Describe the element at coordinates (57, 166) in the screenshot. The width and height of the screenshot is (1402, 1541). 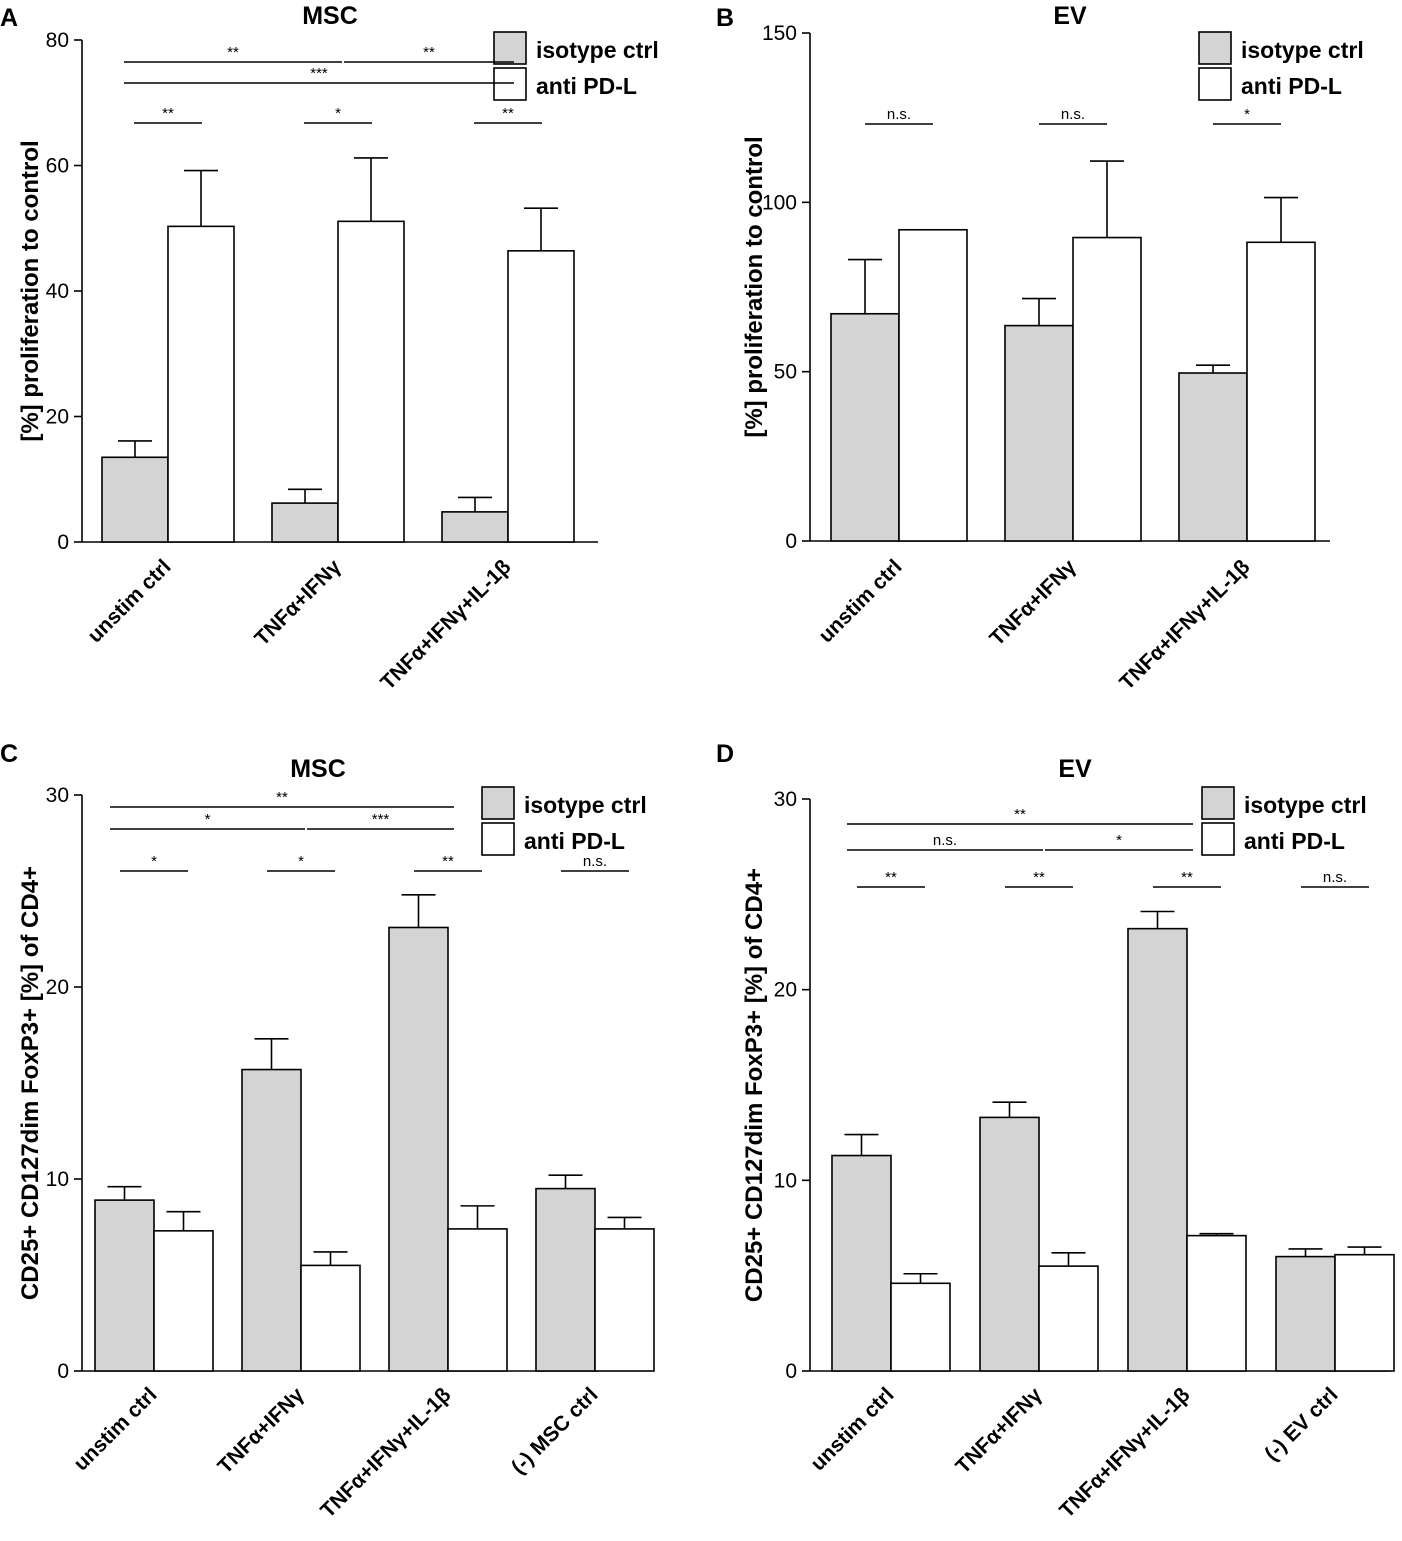
I see `y-tick-label: 60` at that location.